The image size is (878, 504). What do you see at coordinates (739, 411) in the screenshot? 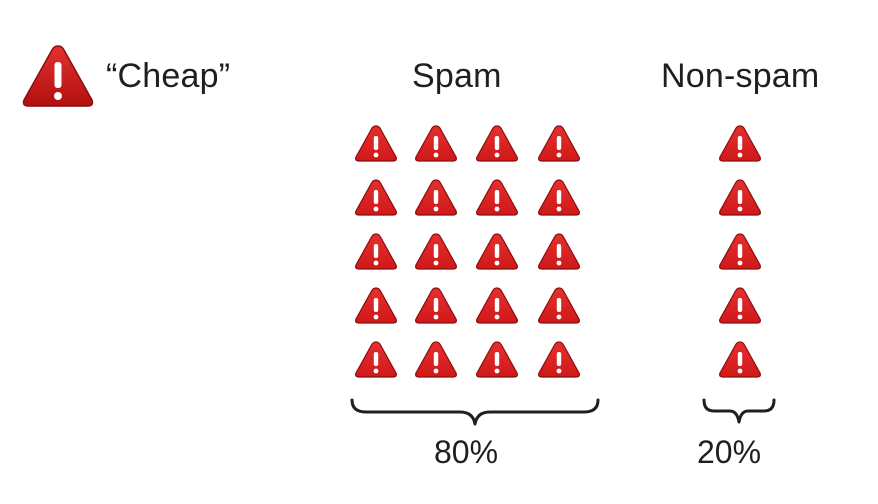
I see `nonspam-brace` at bounding box center [739, 411].